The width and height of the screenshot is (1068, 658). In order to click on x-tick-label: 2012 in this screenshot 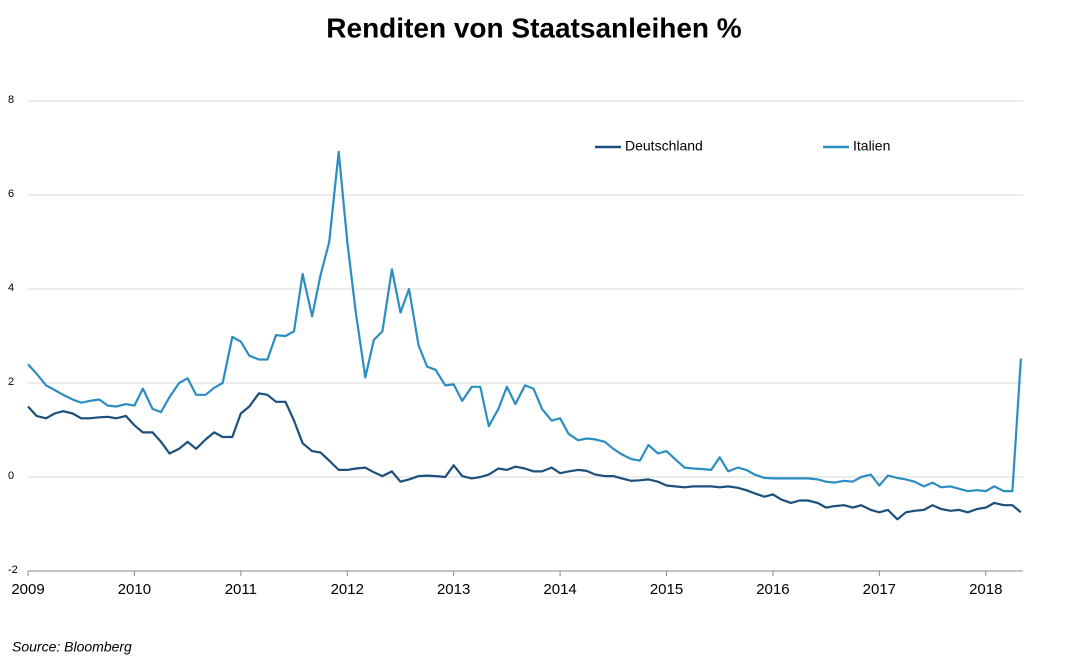, I will do `click(347, 589)`.